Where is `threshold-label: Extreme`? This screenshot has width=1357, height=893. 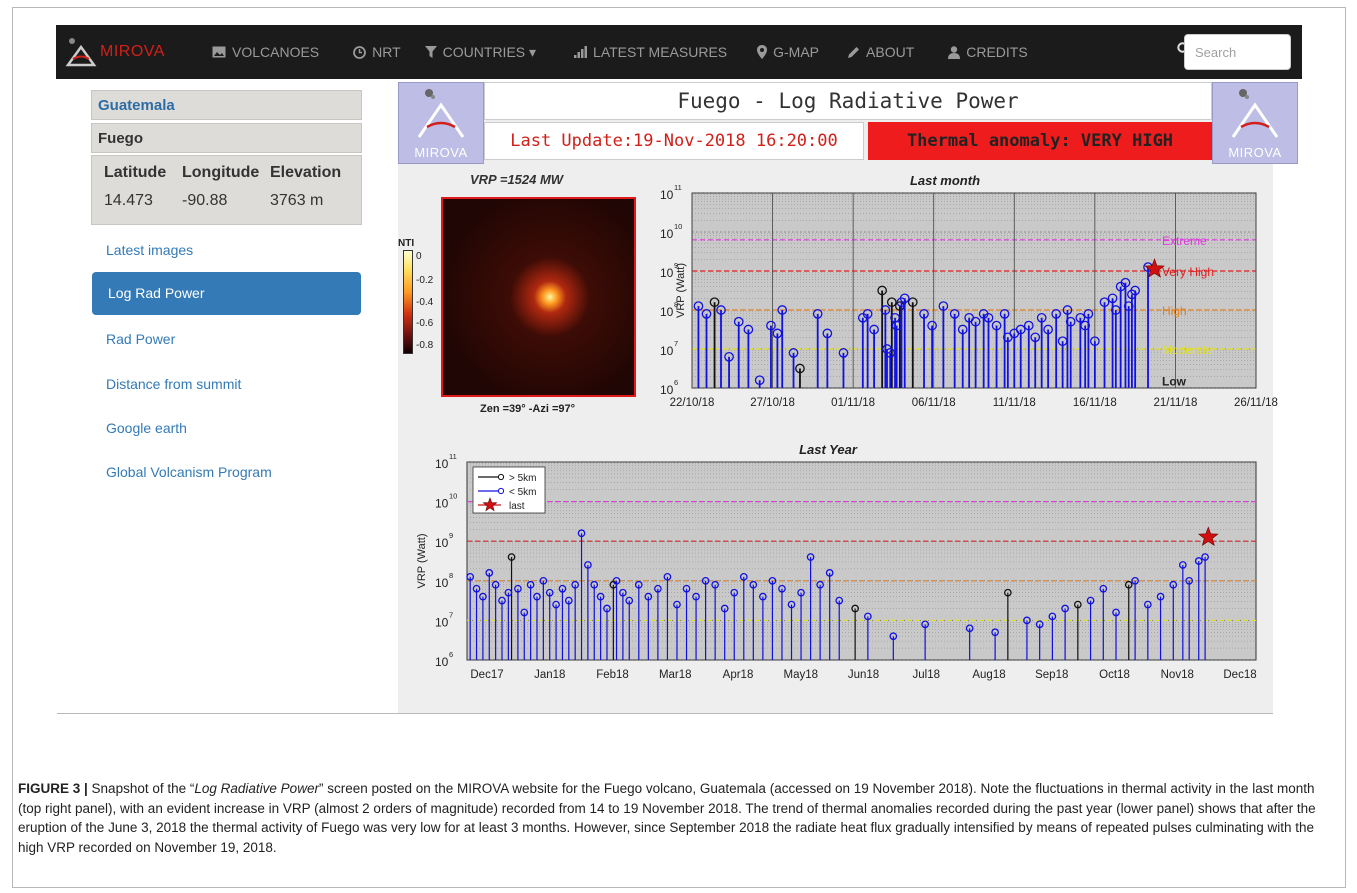 threshold-label: Extreme is located at coordinates (1184, 241).